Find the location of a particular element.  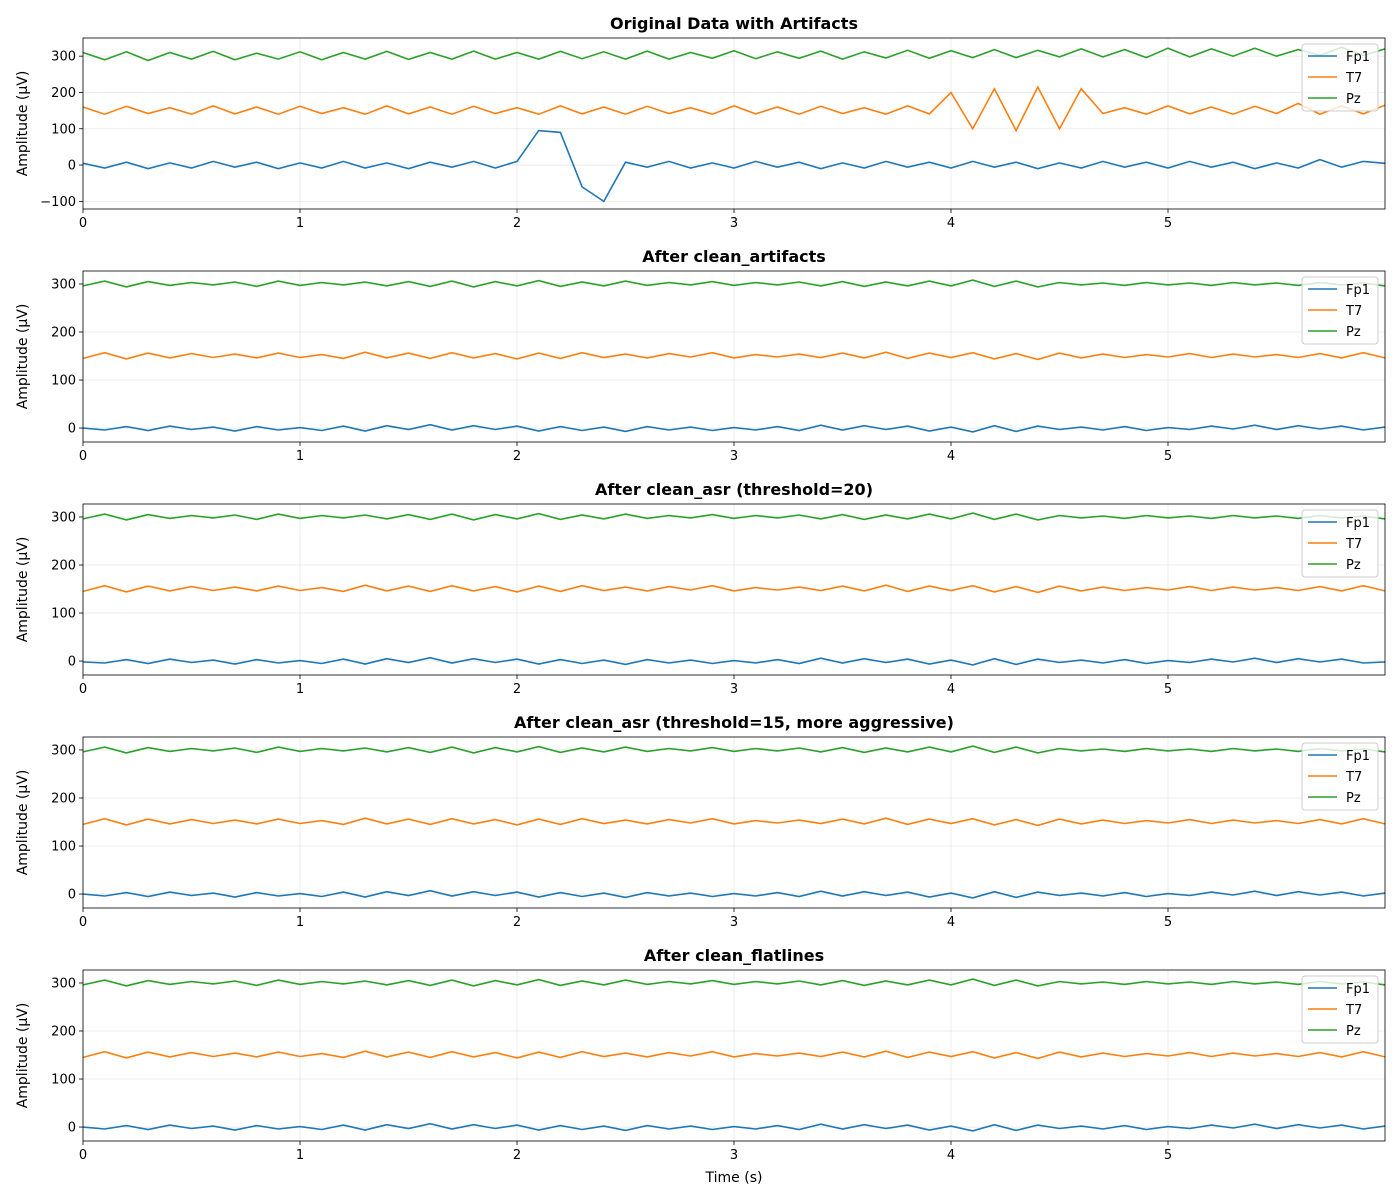

subplot-title: After clean_flatlines is located at coordinates (734, 955).